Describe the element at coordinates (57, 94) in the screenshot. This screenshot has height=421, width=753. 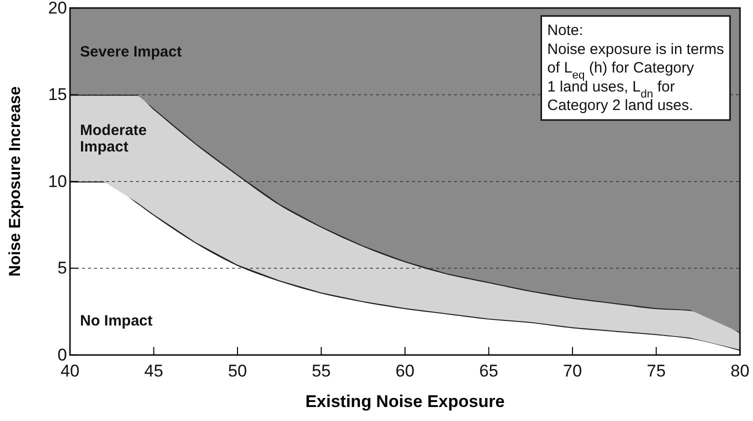
I see `y-tick-label: 15` at that location.